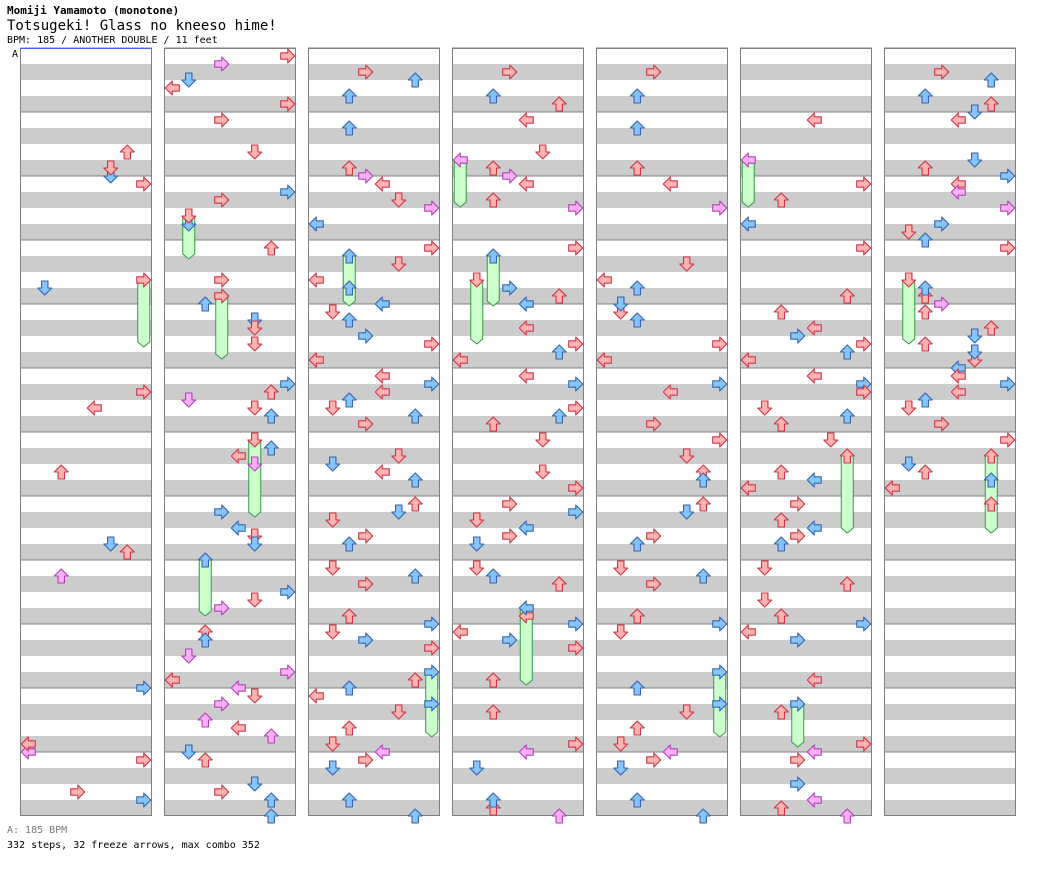  I want to click on song-artist: Momiji Yamamoto (monotone), so click(93, 10).